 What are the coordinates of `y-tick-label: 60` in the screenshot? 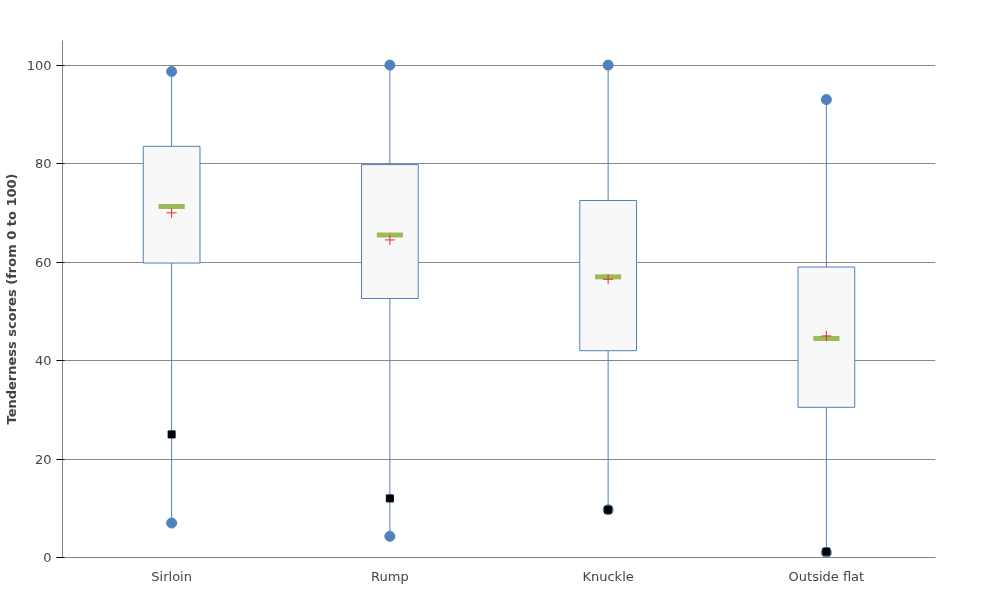 It's located at (43, 262).